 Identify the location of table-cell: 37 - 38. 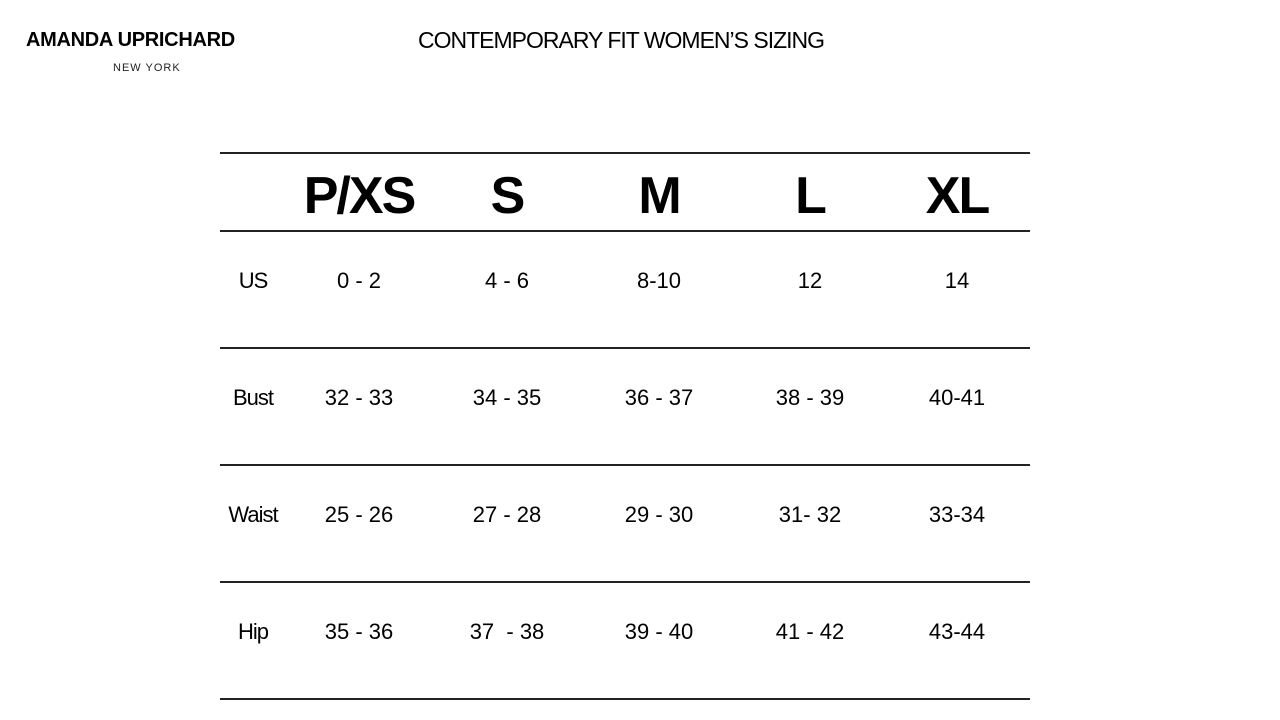
(507, 631).